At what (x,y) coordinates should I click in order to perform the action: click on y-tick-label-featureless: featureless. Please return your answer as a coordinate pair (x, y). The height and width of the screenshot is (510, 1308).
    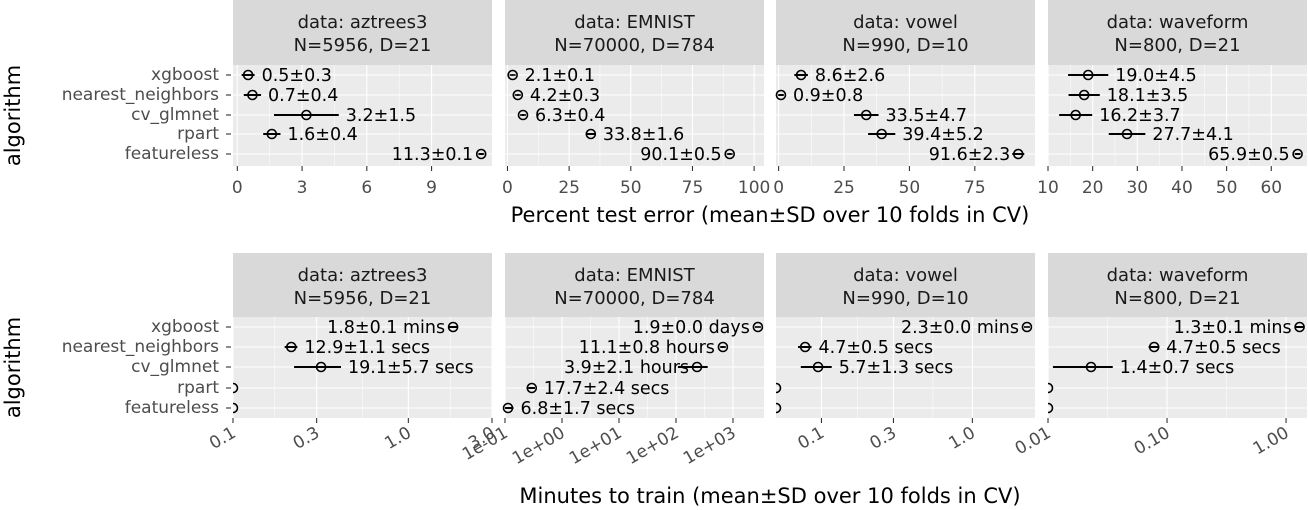
    Looking at the image, I should click on (172, 154).